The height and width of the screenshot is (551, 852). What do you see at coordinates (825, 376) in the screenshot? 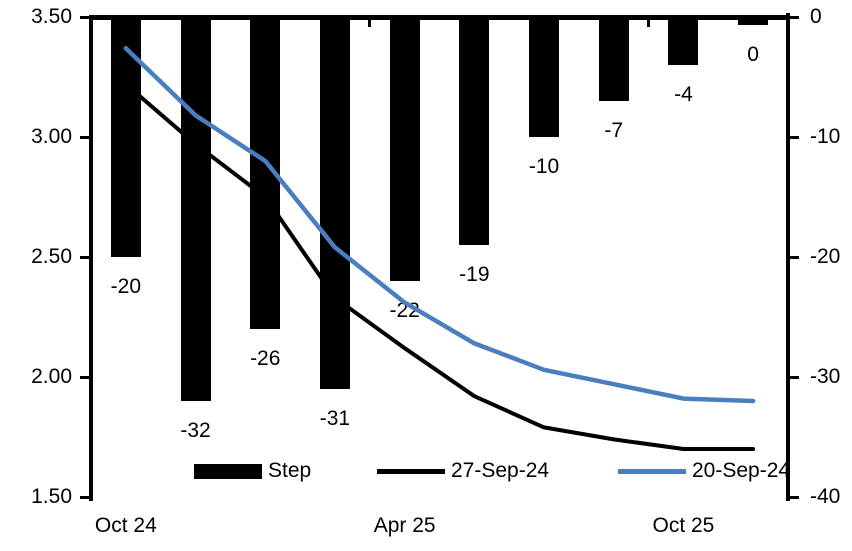
I see `right-axis-tick-label: -30` at bounding box center [825, 376].